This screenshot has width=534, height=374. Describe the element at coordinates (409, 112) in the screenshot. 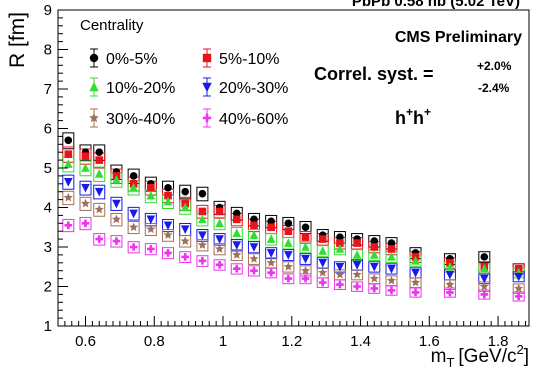

I see `pair-first-charge: +` at that location.